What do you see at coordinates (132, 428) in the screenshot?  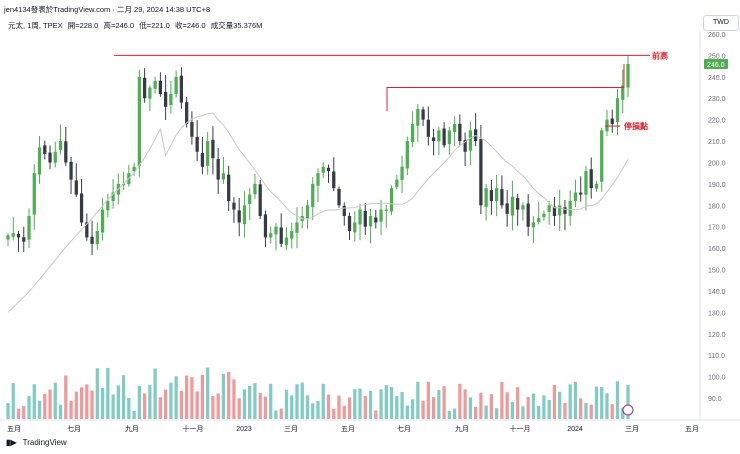 I see `x-tick-label: 九月` at bounding box center [132, 428].